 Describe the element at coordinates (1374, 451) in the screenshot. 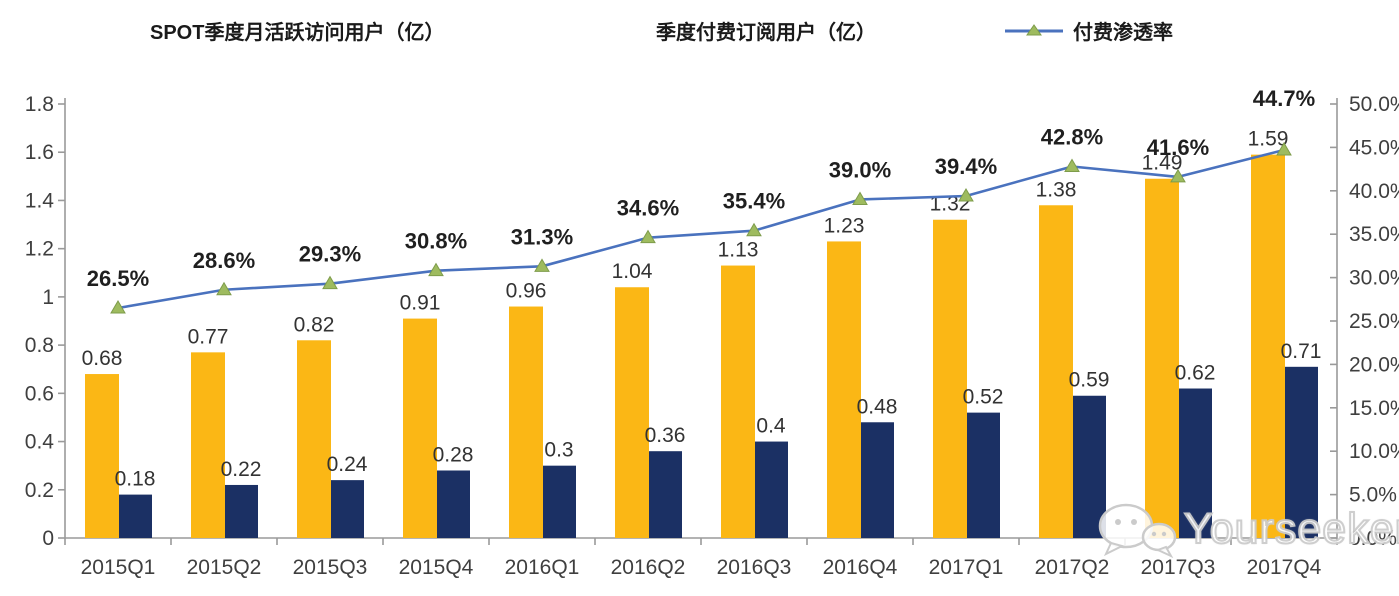

I see `right-axis-tick-label: 10.0%` at that location.